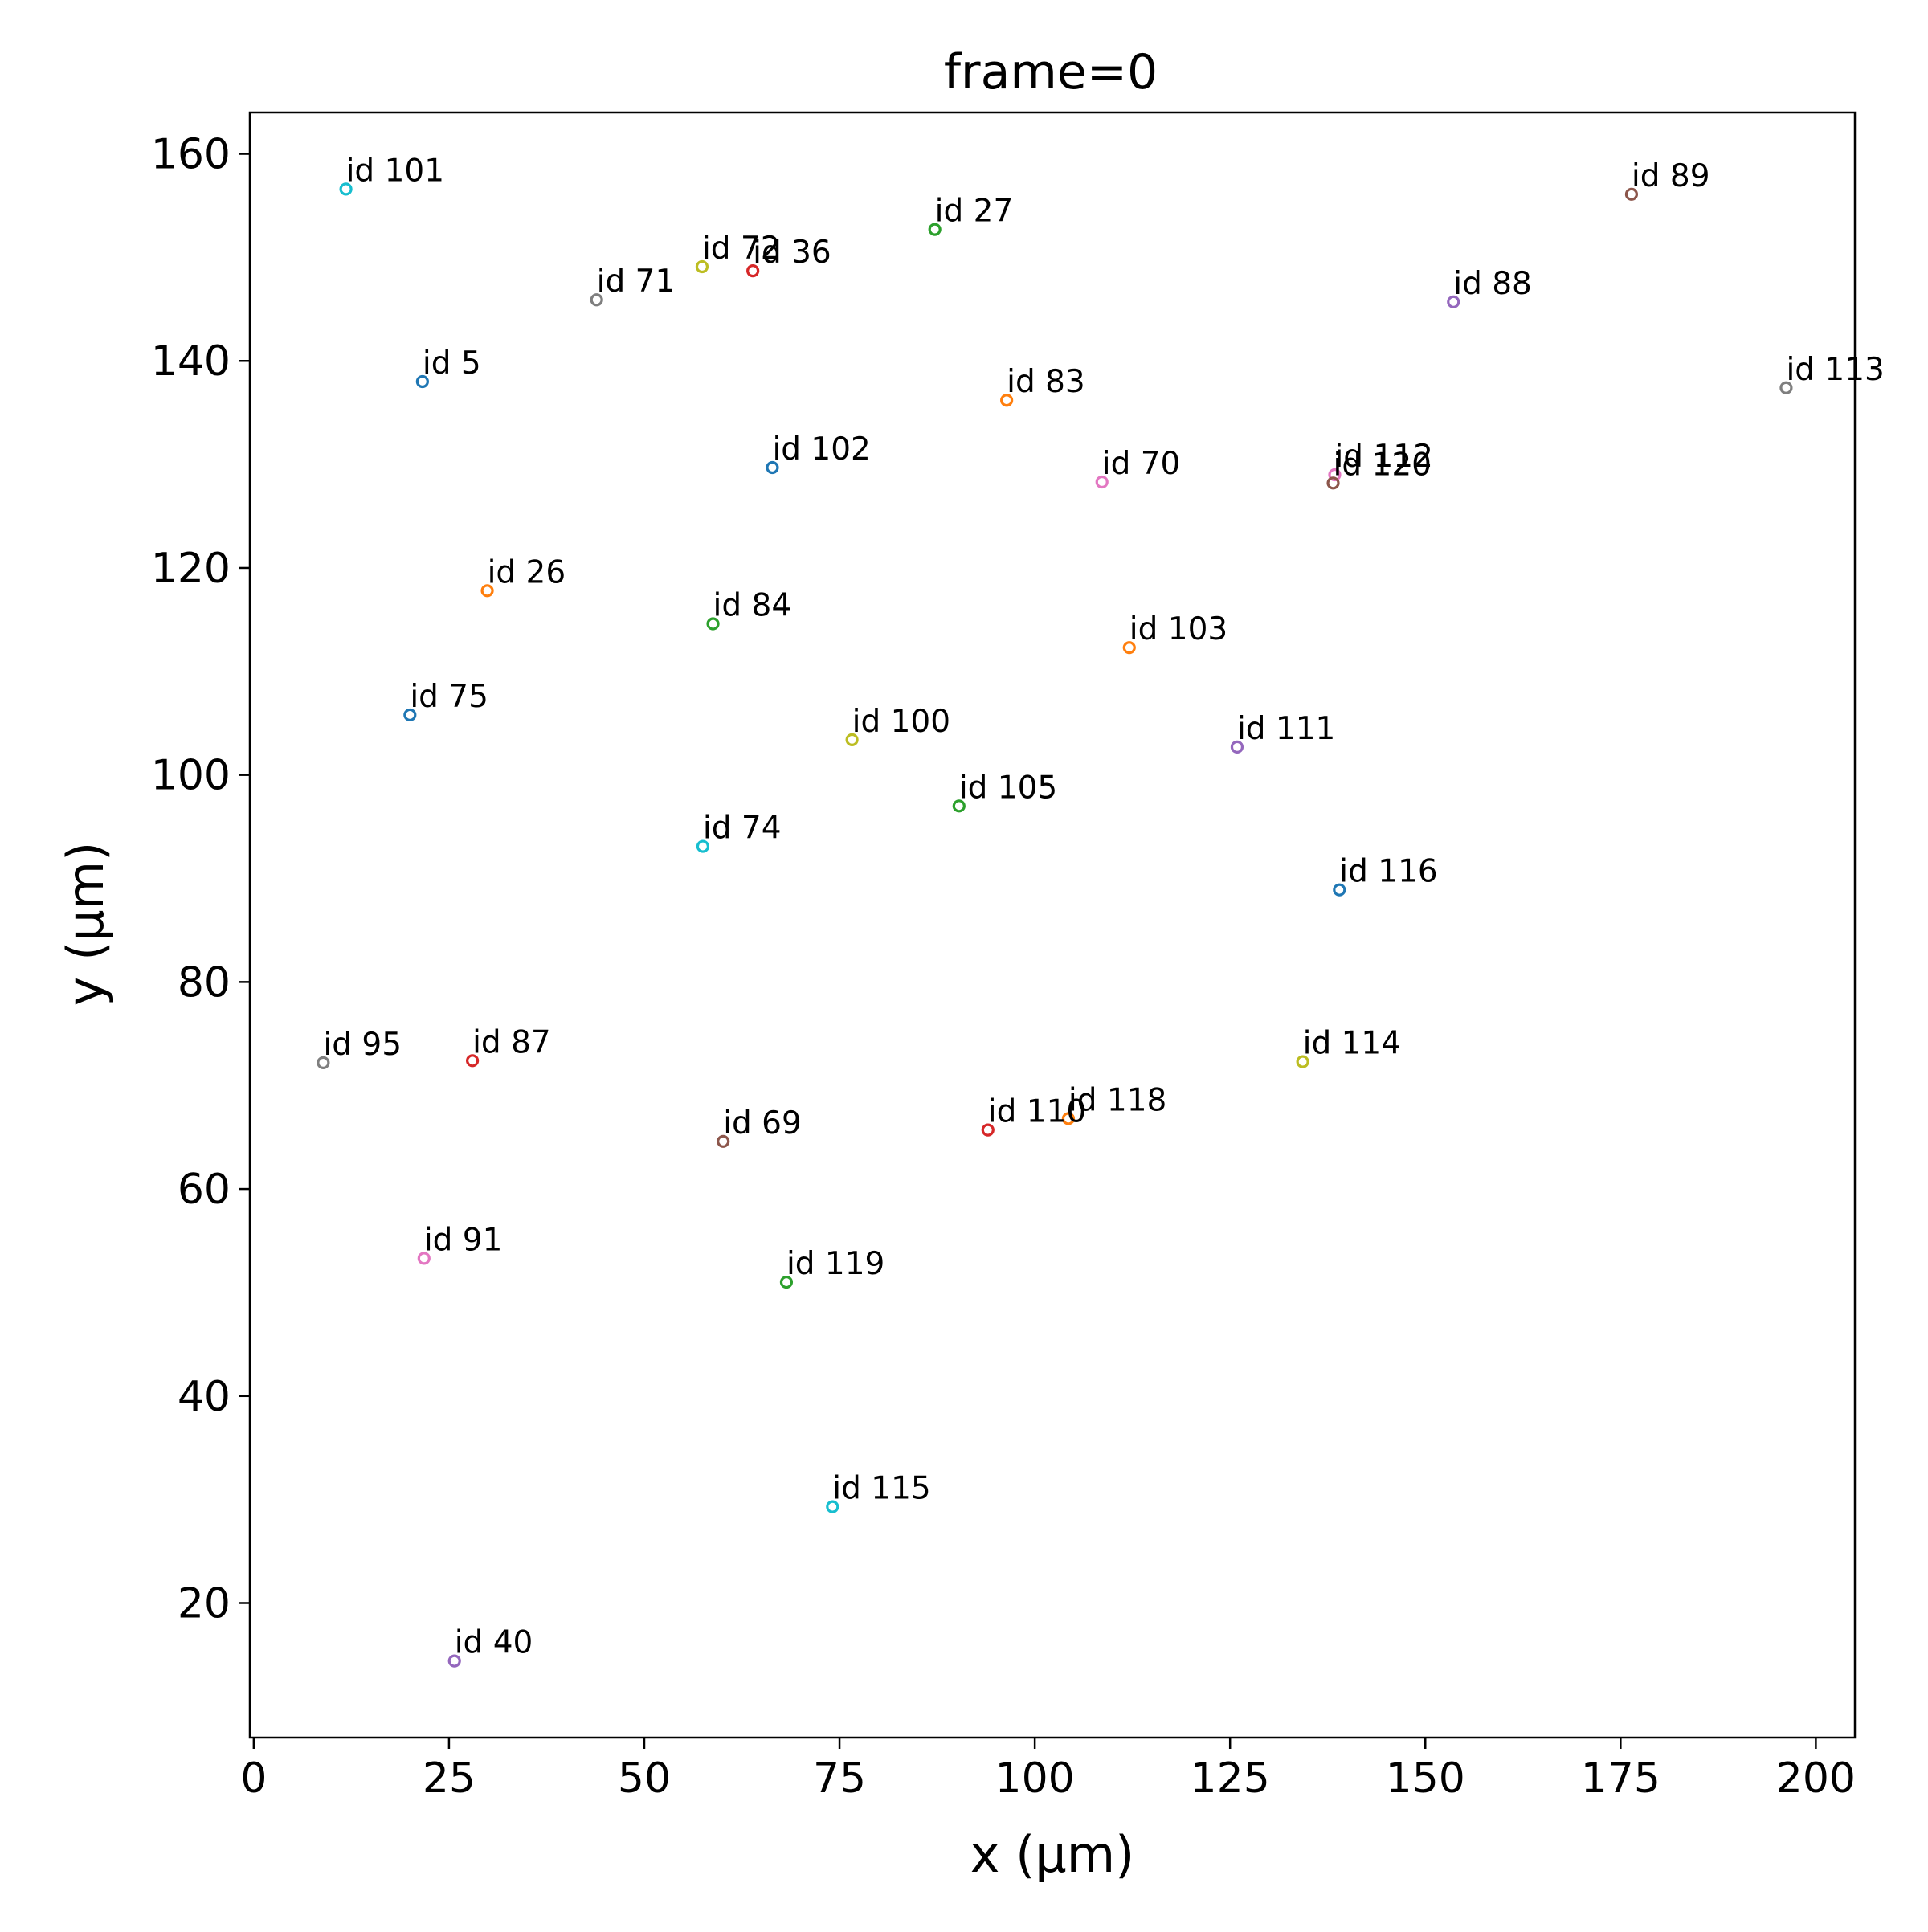  What do you see at coordinates (1493, 284) in the screenshot?
I see `point-label: id 88` at bounding box center [1493, 284].